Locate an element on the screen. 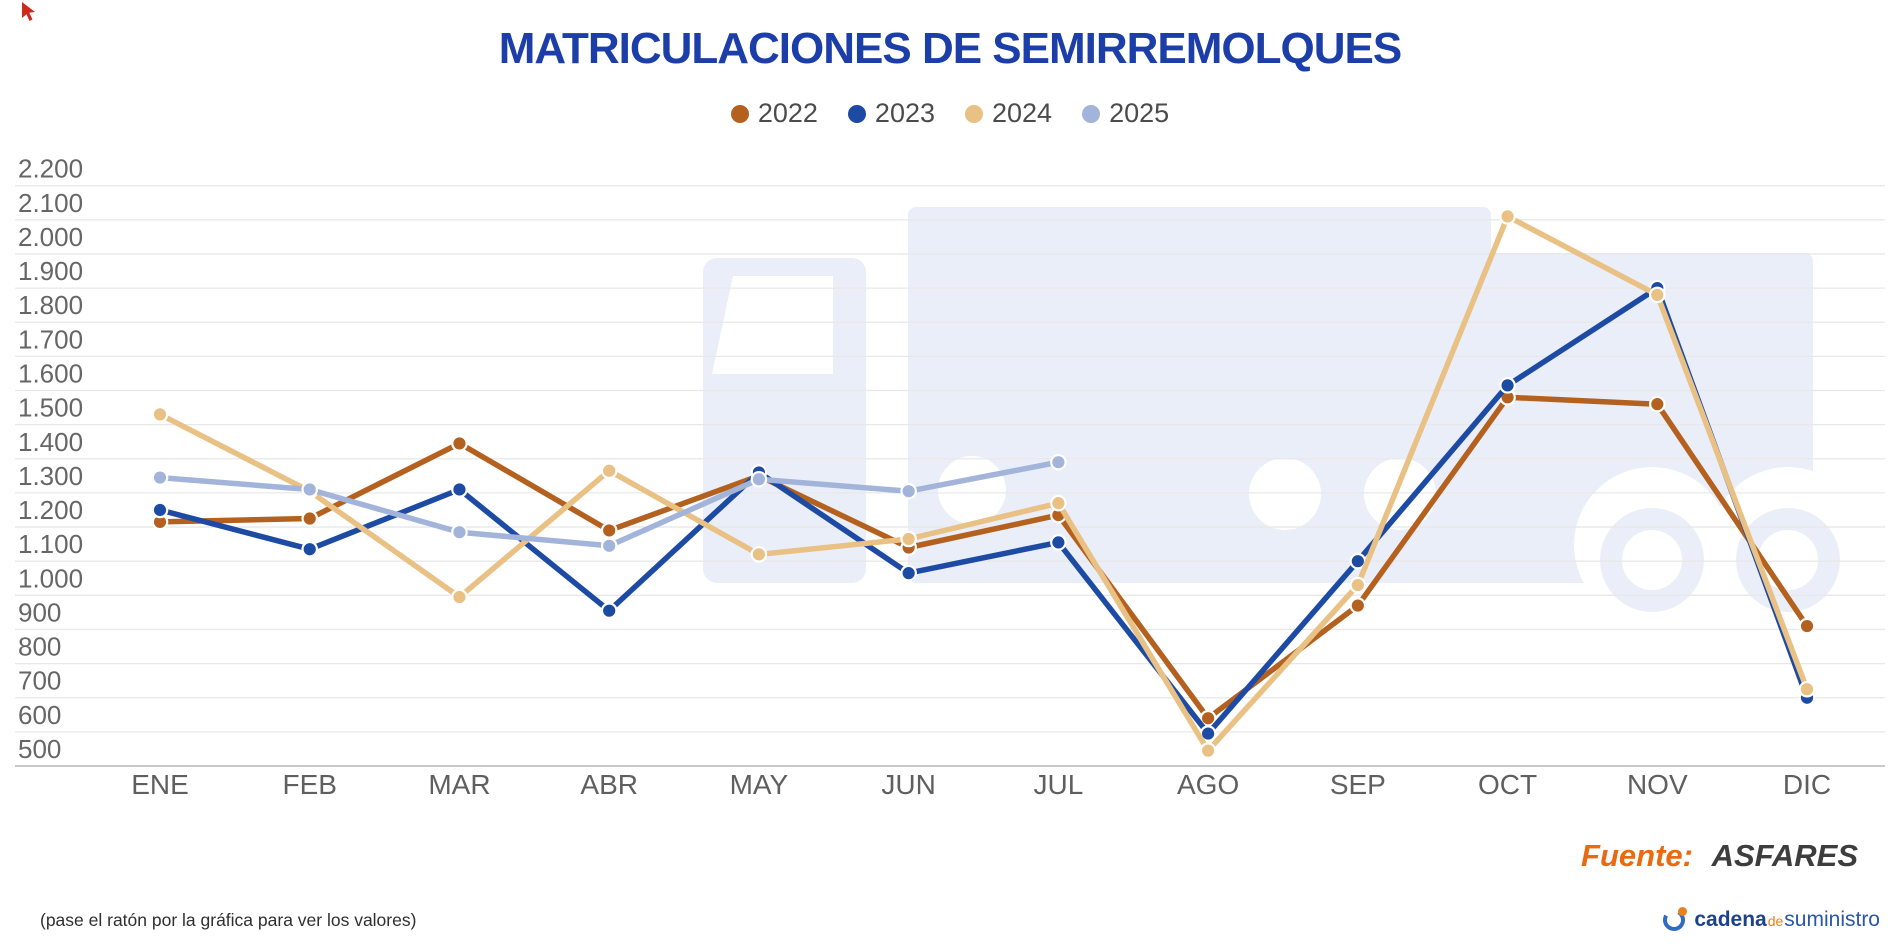 The height and width of the screenshot is (950, 1900). y-tick-label: 800 is located at coordinates (39, 647).